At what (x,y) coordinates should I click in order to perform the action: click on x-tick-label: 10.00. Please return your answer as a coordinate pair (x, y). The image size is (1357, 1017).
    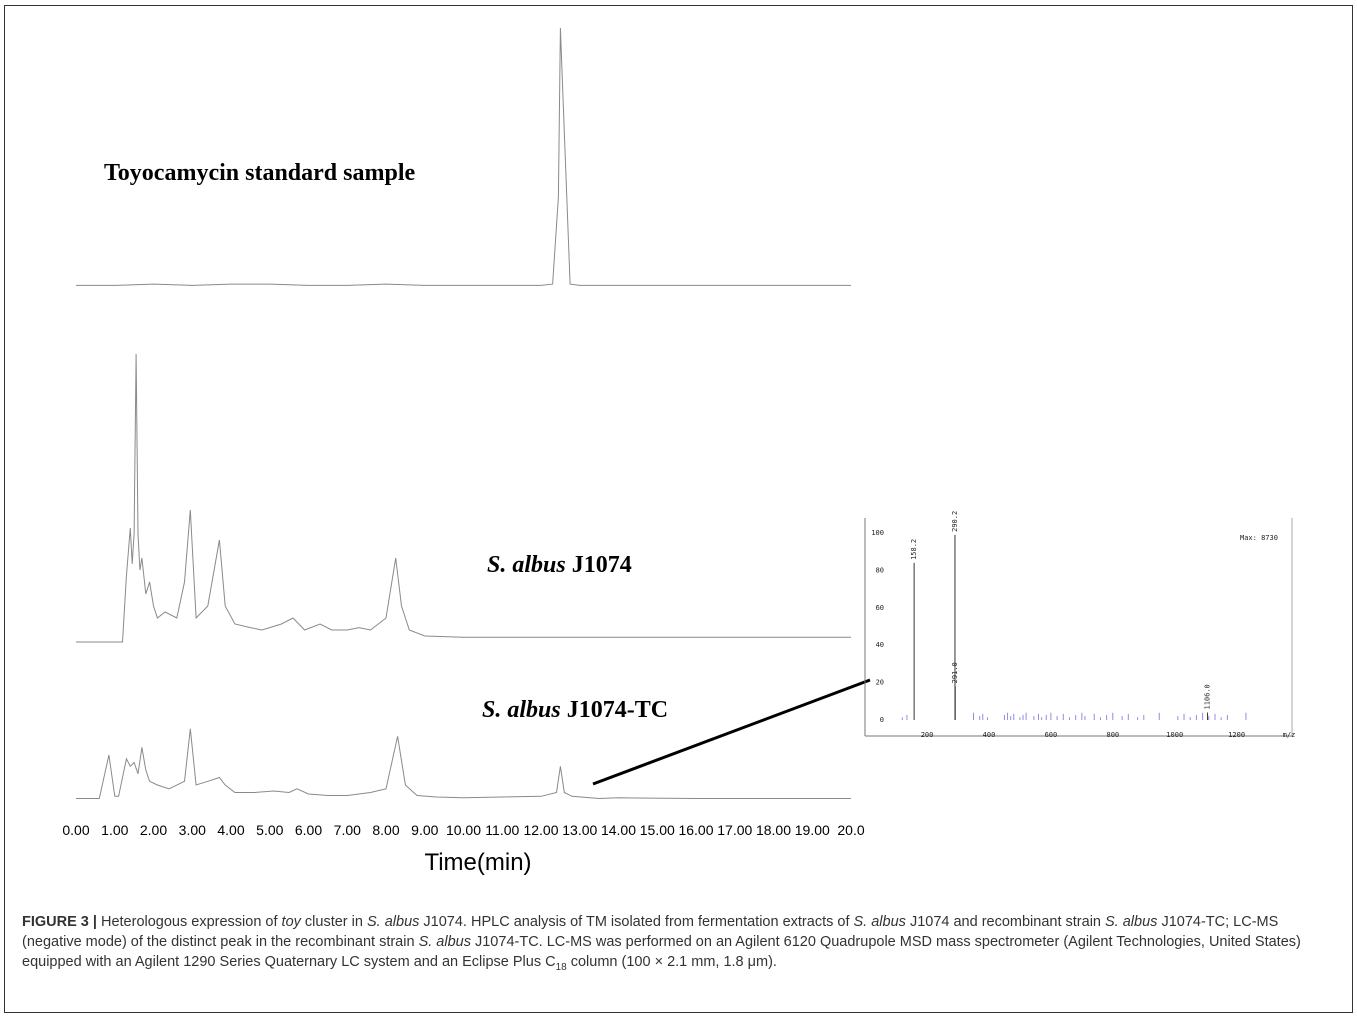
    Looking at the image, I should click on (463, 830).